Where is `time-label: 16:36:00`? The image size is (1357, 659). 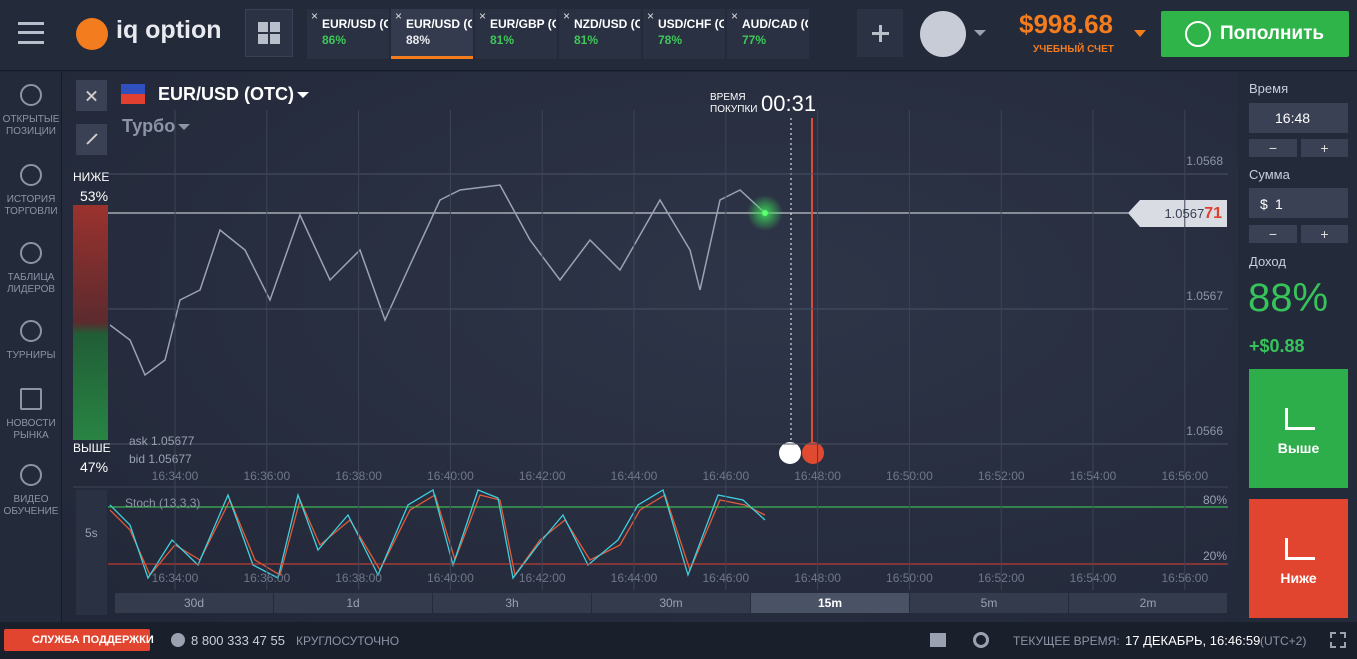 time-label: 16:36:00 is located at coordinates (266, 476).